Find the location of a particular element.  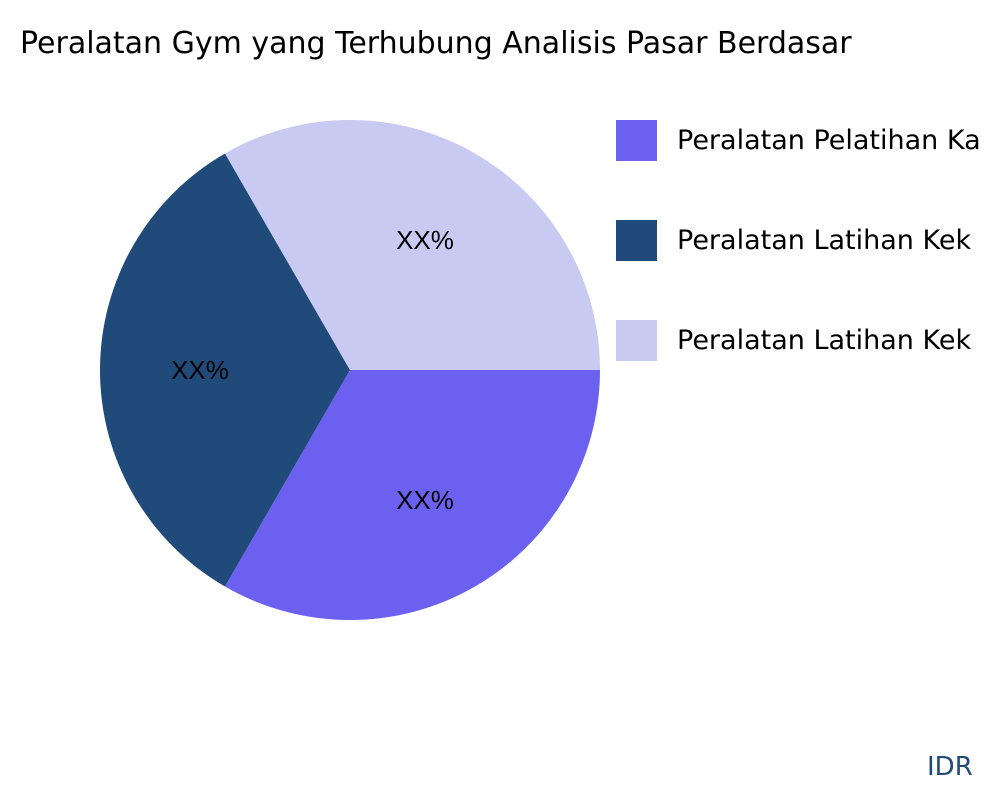

legend-label: Peralatan Pelatihan Ka is located at coordinates (829, 140).